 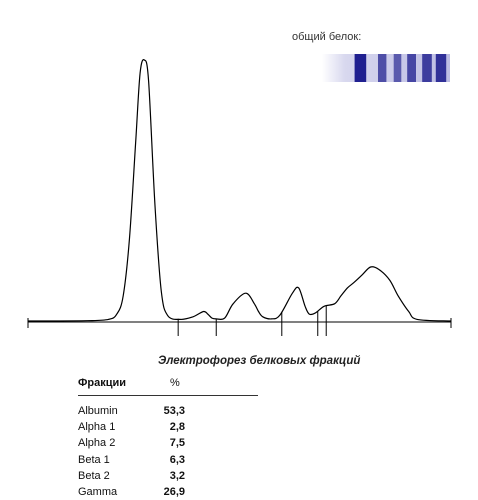 What do you see at coordinates (177, 443) in the screenshot?
I see `fraction-percent: 7,5` at bounding box center [177, 443].